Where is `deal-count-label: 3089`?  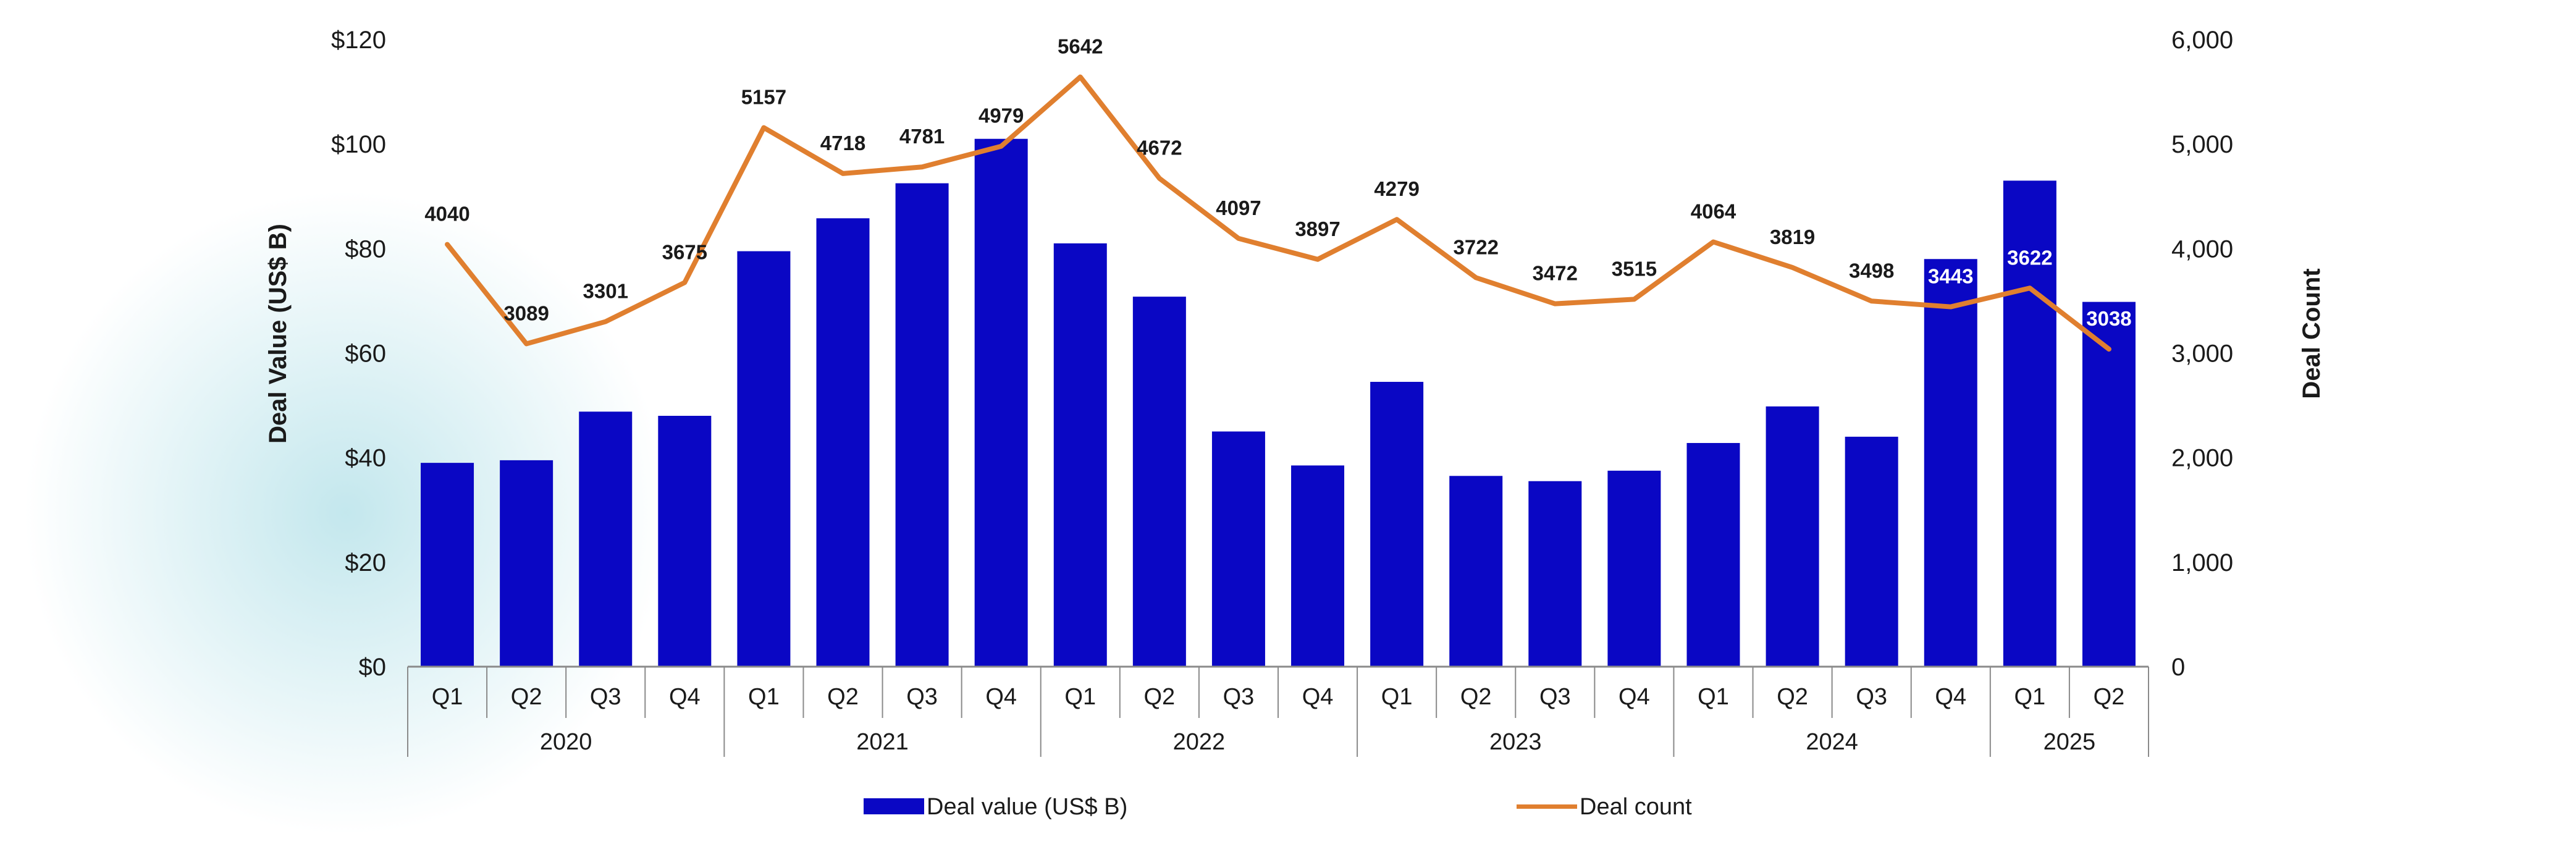 deal-count-label: 3089 is located at coordinates (526, 313).